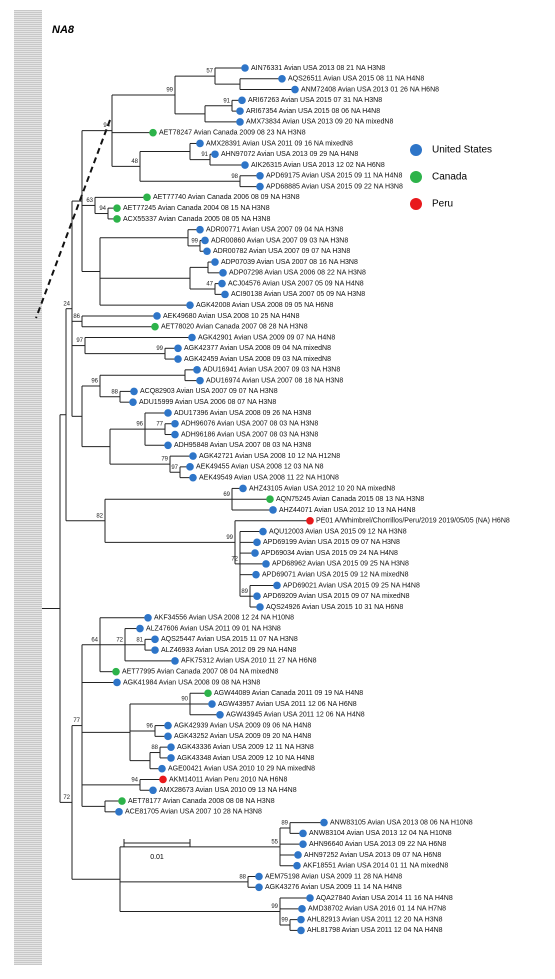 The height and width of the screenshot is (979, 555). What do you see at coordinates (331, 542) in the screenshot?
I see `leaf-label: APD69199 Avian USA 2015 09 07 NA H3N8` at bounding box center [331, 542].